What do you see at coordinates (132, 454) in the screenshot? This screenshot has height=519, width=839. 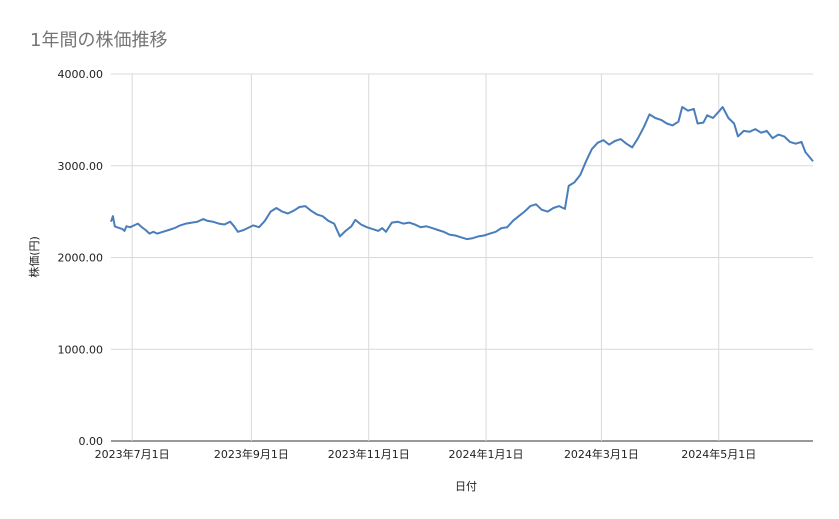 I see `x-tick-label: 2023年7月1日` at bounding box center [132, 454].